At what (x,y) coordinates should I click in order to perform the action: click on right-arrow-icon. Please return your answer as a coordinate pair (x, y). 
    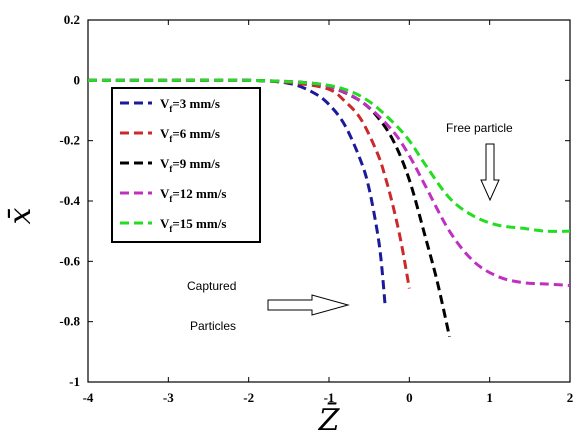
    Looking at the image, I should click on (308, 305).